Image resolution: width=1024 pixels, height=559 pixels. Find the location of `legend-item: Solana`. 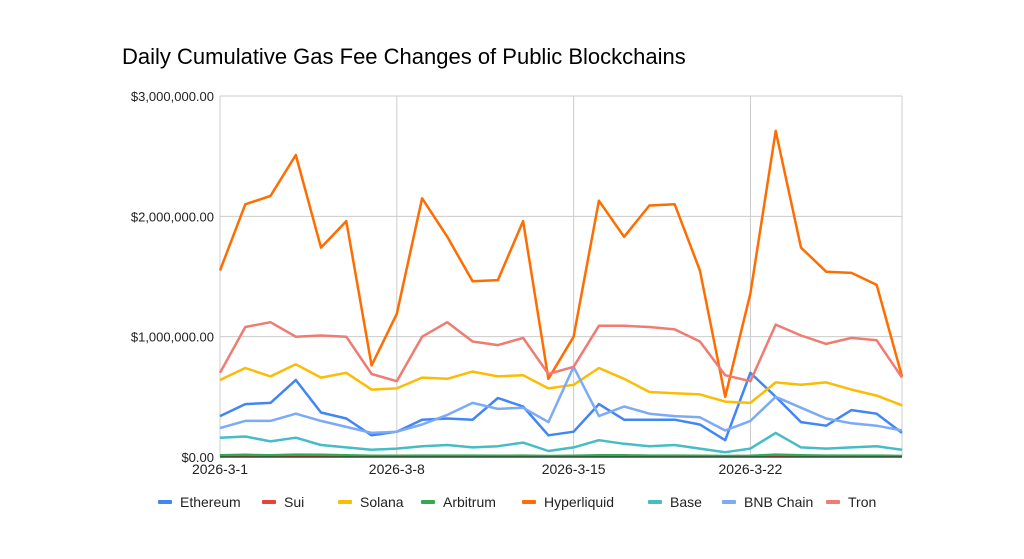

legend-item: Solana is located at coordinates (371, 502).